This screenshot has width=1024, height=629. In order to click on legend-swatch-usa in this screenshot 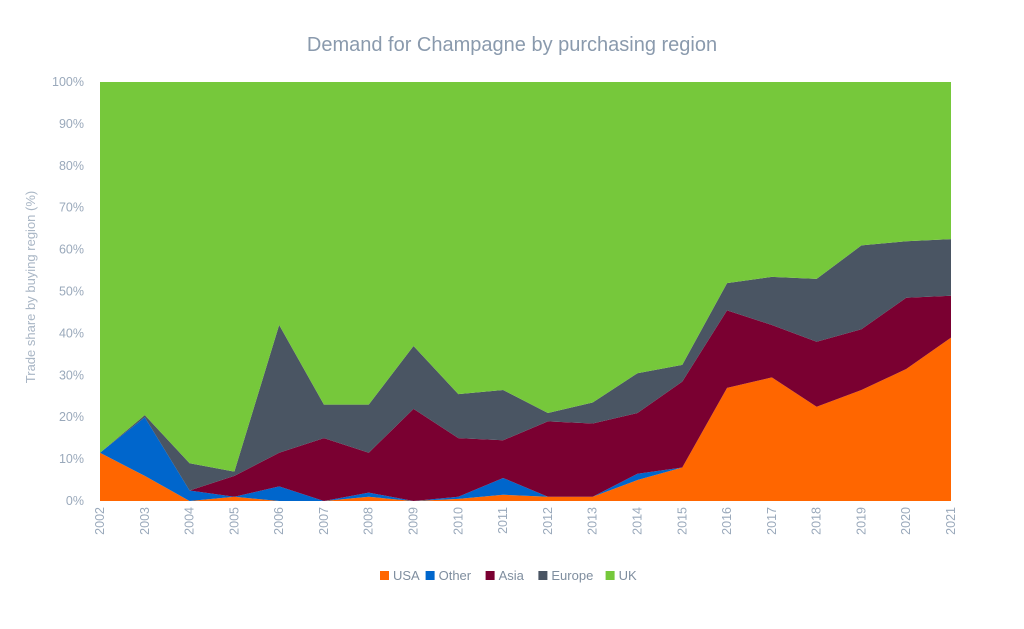, I will do `click(384, 575)`.